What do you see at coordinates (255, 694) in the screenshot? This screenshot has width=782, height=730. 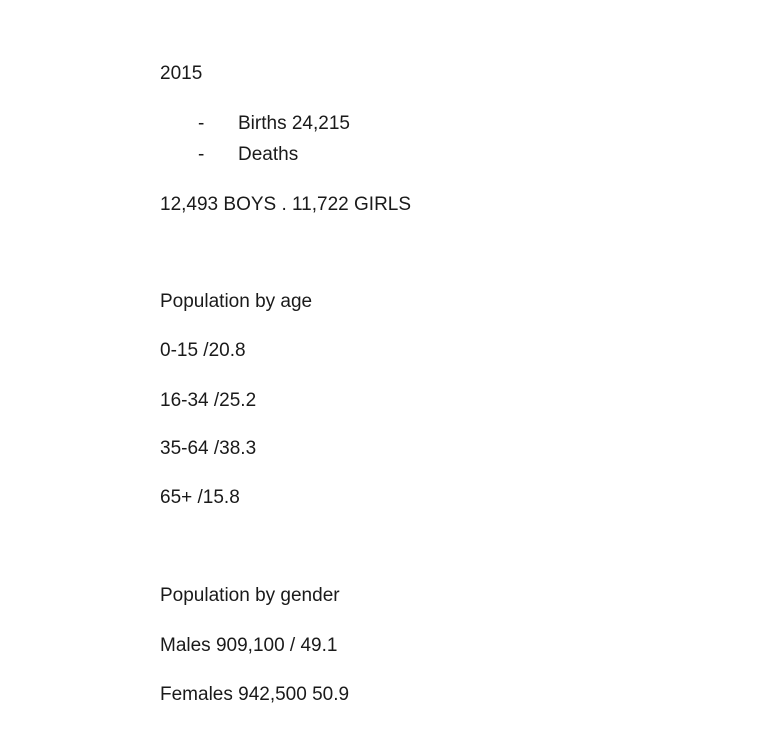 I see `gender-row: Females 942,500 50.9` at bounding box center [255, 694].